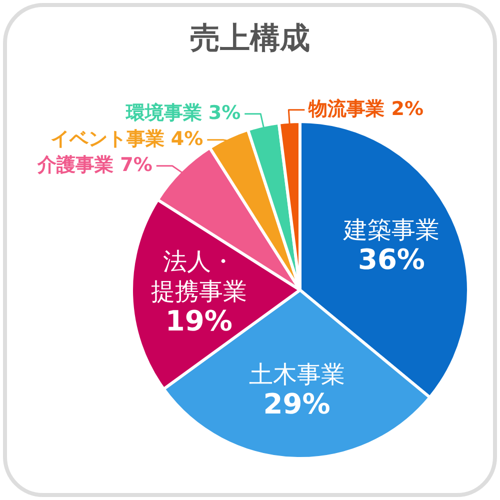  Describe the element at coordinates (198, 321) in the screenshot. I see `data-label: 19%` at that location.